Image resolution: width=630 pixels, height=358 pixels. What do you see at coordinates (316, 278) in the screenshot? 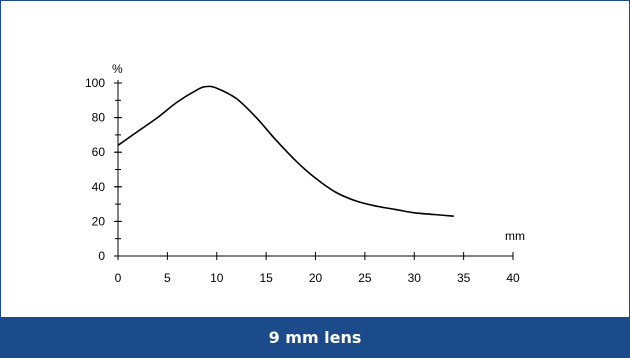
I see `x-tick-label: 20` at bounding box center [316, 278].